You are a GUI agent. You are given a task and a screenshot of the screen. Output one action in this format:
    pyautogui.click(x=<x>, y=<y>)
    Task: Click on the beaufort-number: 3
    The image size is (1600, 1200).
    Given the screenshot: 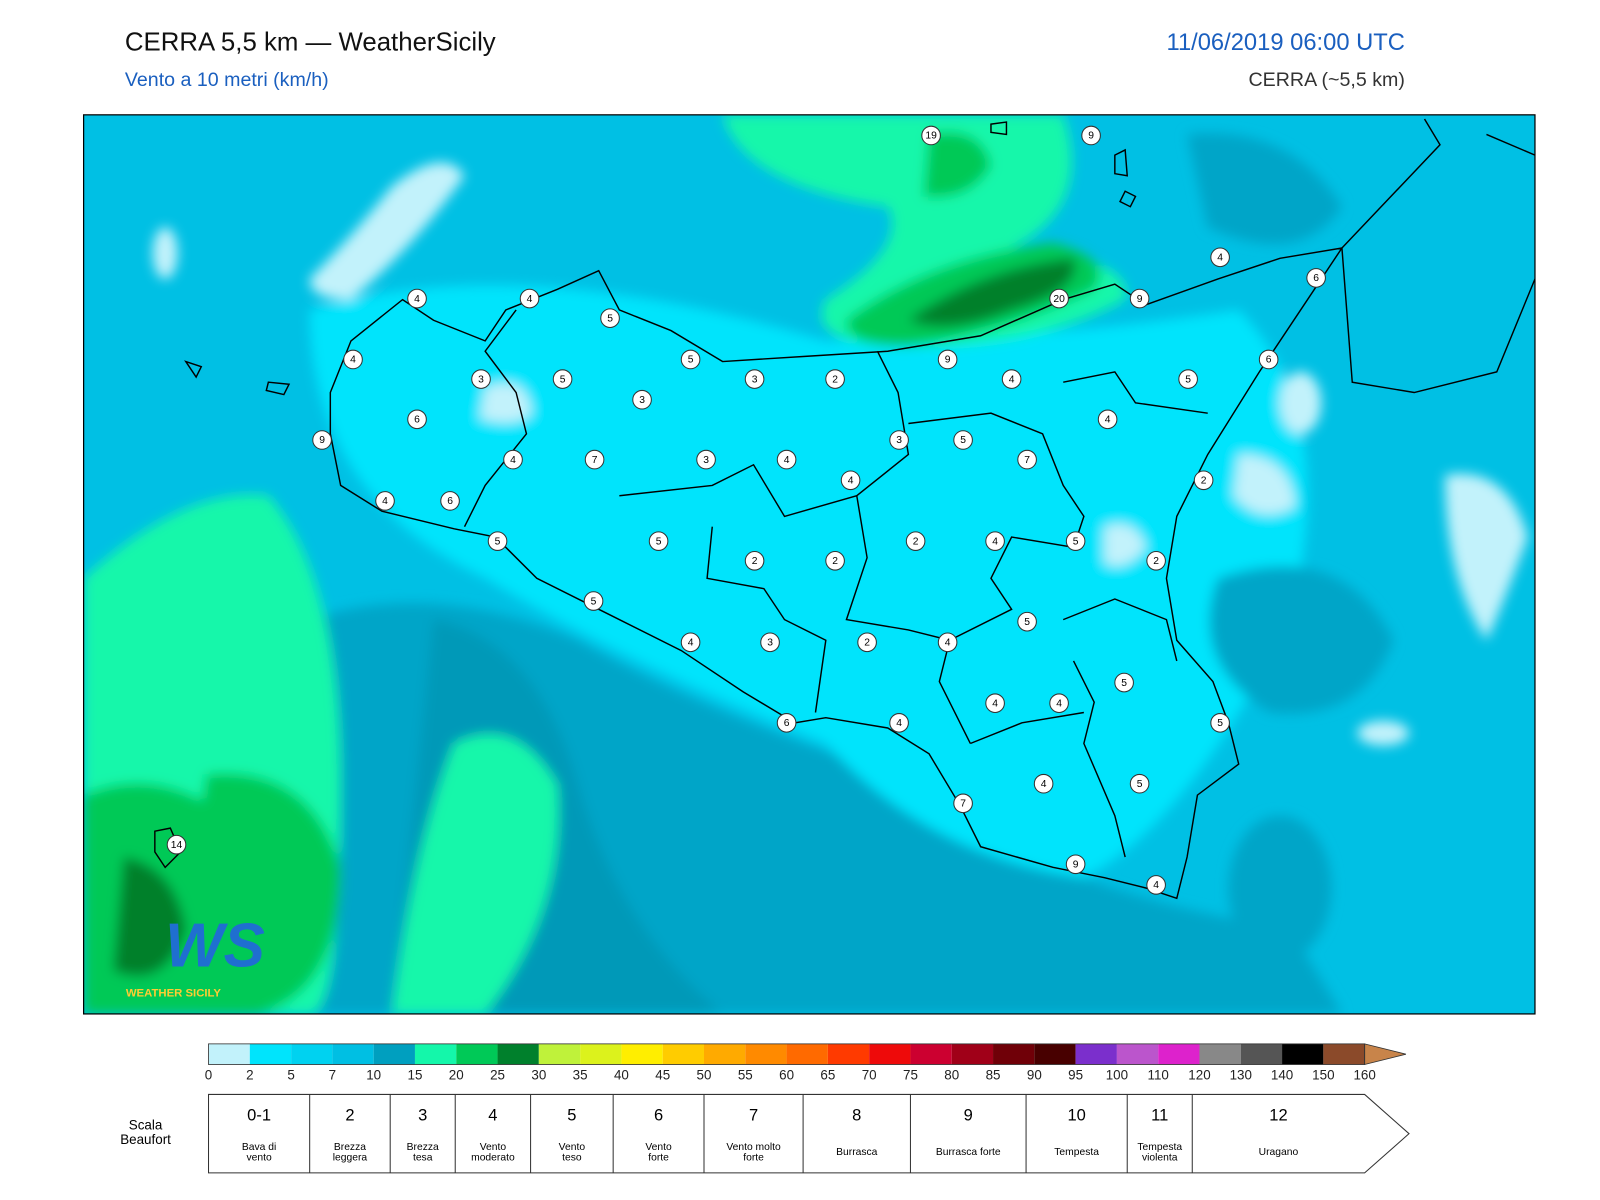 What is the action you would take?
    pyautogui.click(x=422, y=1115)
    